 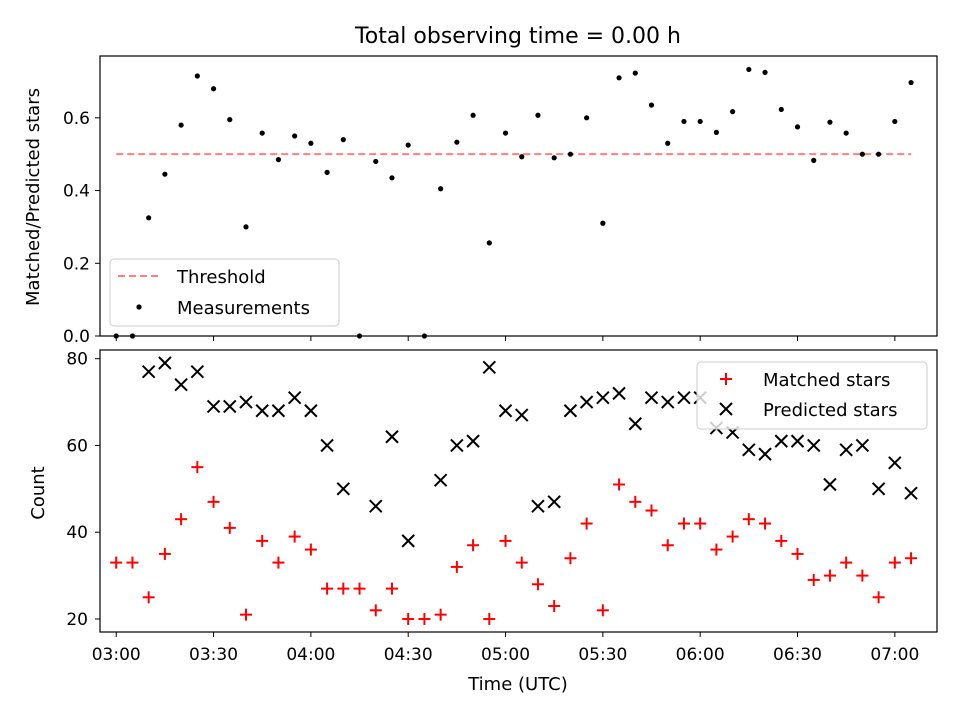 I want to click on y-axis-label-ratio: Matched/Predicted stars, so click(x=33, y=197).